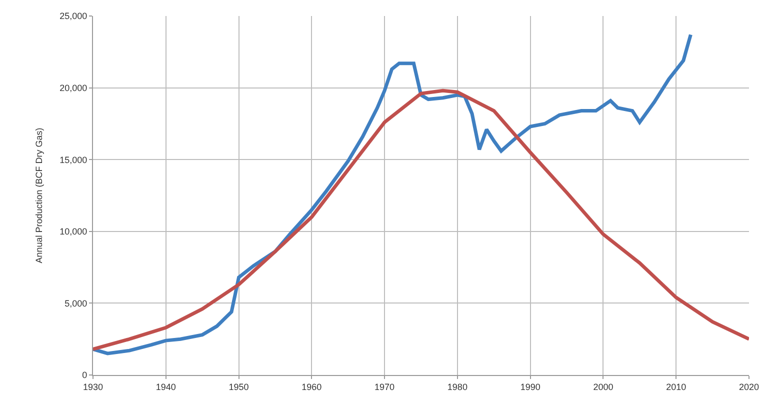  I want to click on x-tick-label: 1990, so click(530, 387).